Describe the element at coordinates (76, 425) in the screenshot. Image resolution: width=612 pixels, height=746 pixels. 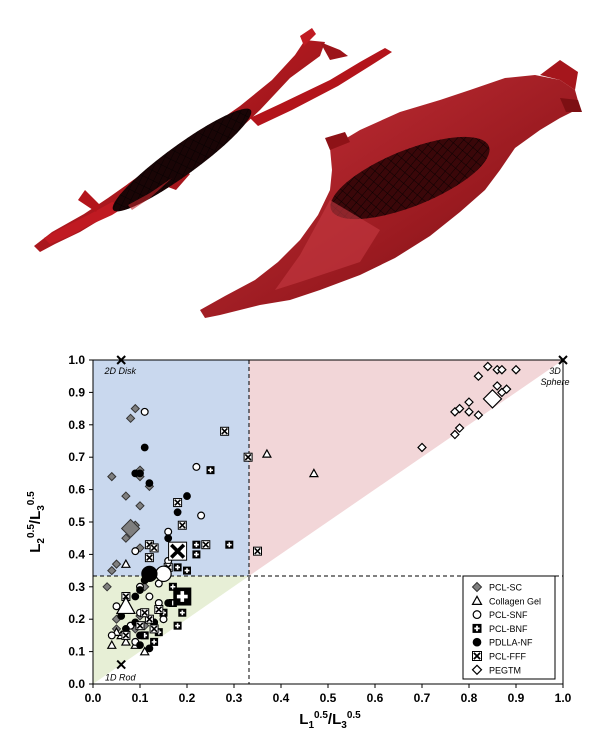
I see `y-tick-label: 0.8` at that location.